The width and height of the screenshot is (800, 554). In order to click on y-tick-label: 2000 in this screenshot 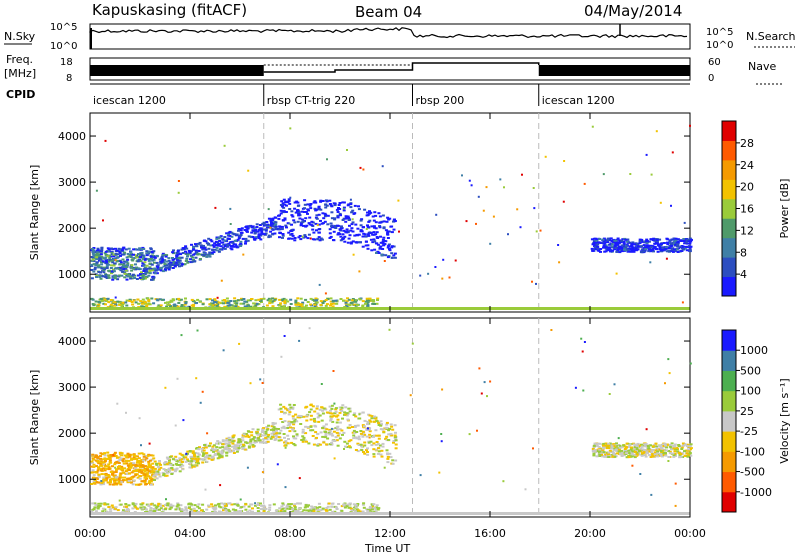, I will do `click(72, 433)`.